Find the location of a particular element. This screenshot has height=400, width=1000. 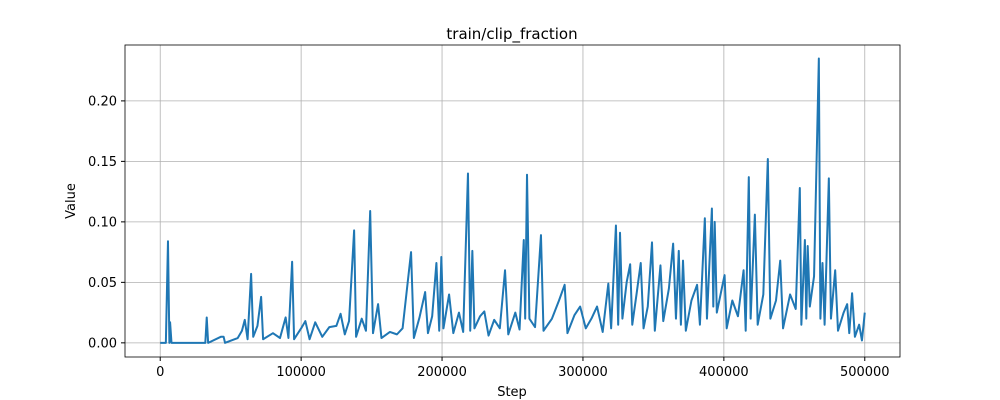

x-tick-label: 500000 is located at coordinates (865, 372).